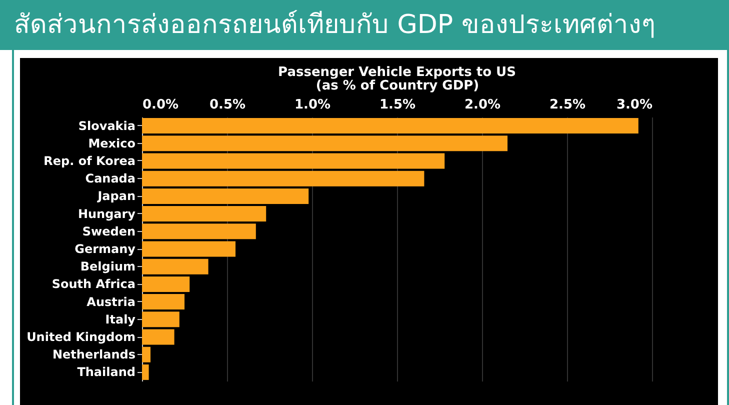 This screenshot has width=729, height=405. I want to click on y-tick-label: United Kingdom, so click(81, 337).